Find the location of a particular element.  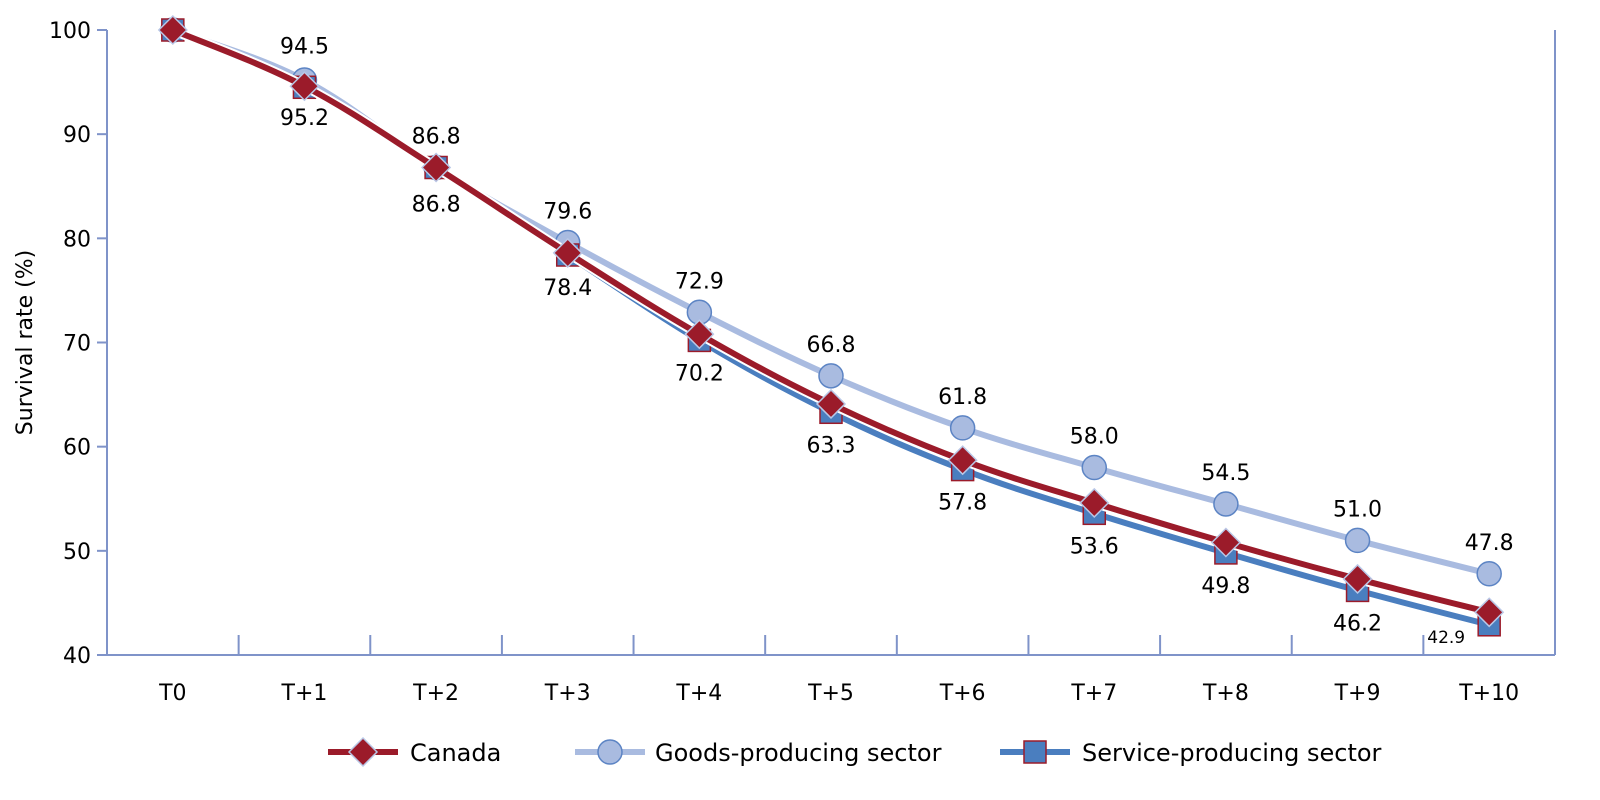

x-tick-label: T+4 is located at coordinates (698, 693).